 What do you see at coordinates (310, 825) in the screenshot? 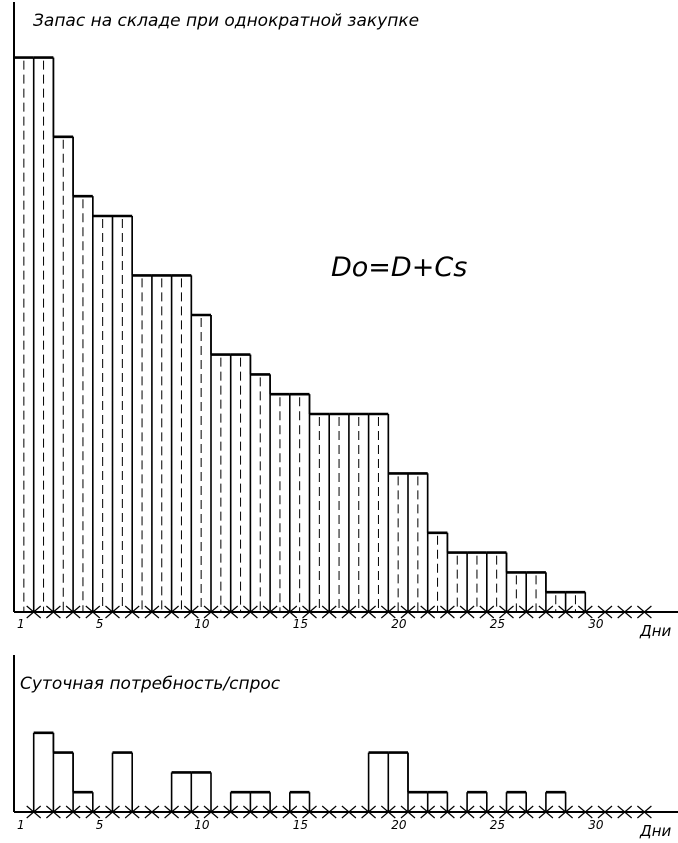
I see `demand-x-tick-labels: 1 5 10 15 20 25 30` at bounding box center [310, 825].